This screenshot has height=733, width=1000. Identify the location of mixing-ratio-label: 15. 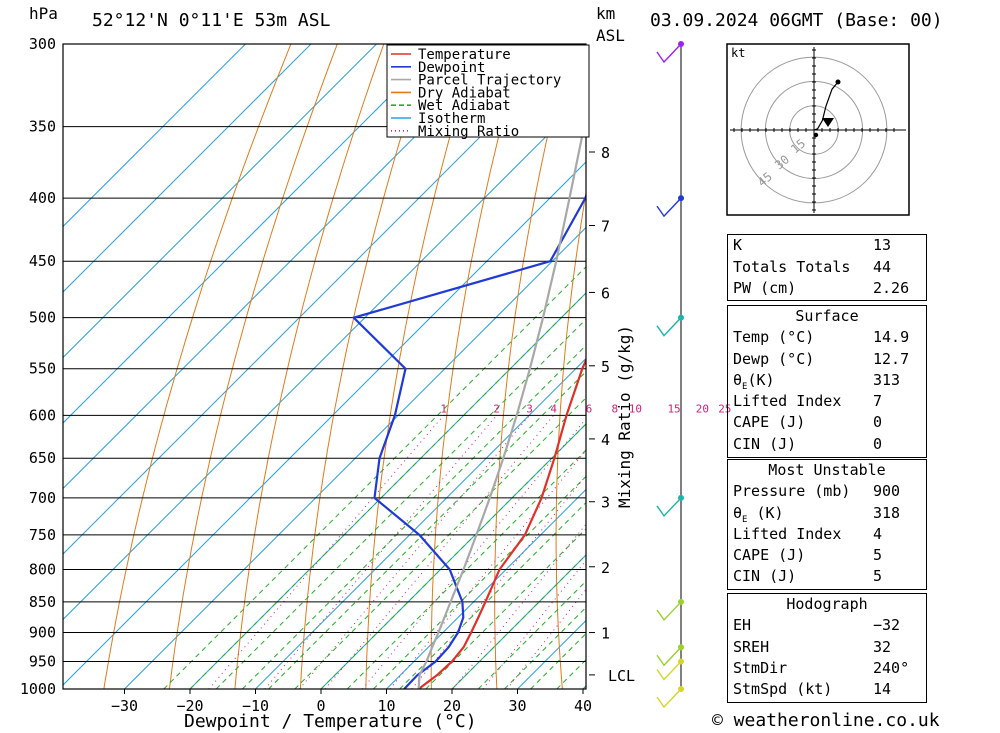
(673, 408).